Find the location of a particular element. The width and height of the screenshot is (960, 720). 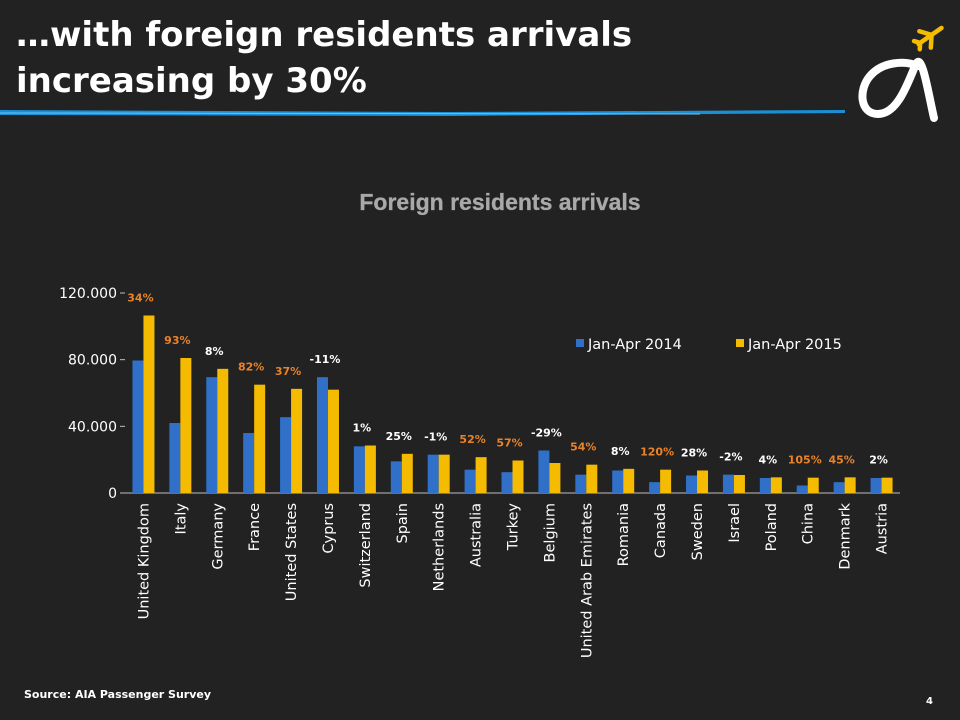

growth-label: -29% is located at coordinates (546, 433).